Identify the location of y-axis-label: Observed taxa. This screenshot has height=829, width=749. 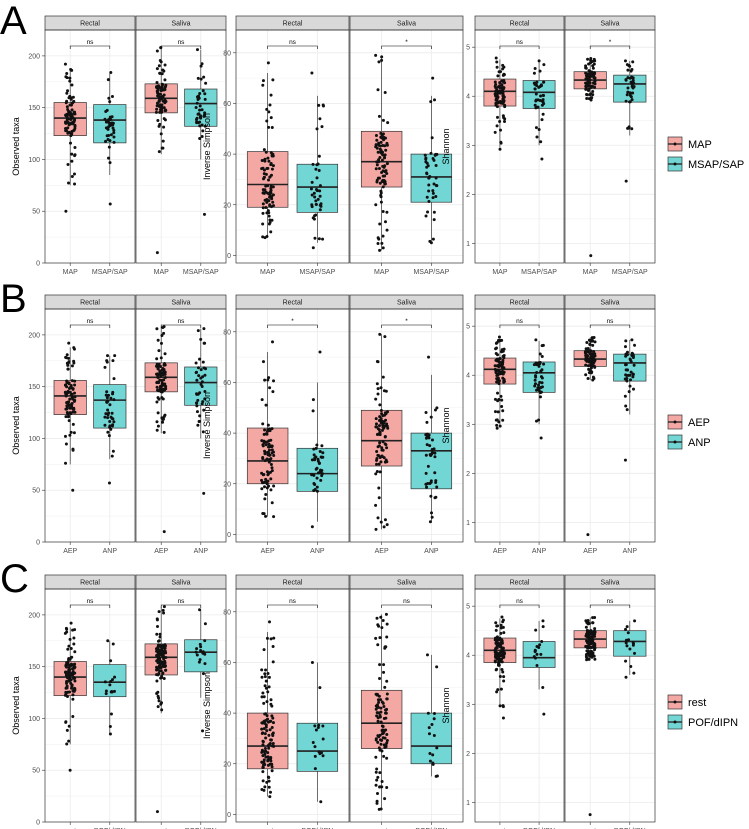
(16, 705).